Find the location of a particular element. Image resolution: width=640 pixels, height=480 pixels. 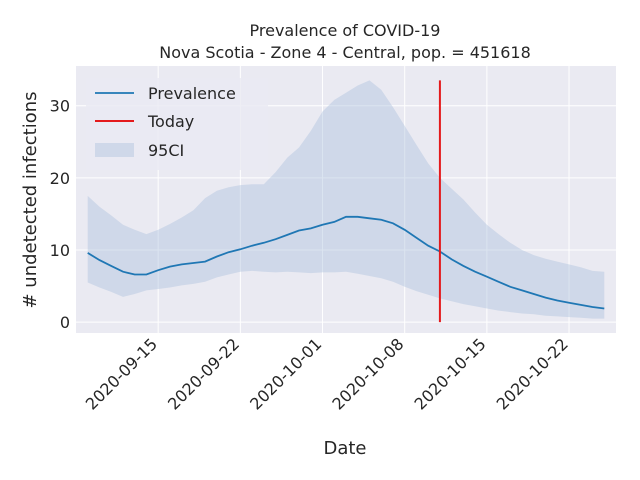

chart-title: Prevalence of COVID-19 is located at coordinates (345, 30).